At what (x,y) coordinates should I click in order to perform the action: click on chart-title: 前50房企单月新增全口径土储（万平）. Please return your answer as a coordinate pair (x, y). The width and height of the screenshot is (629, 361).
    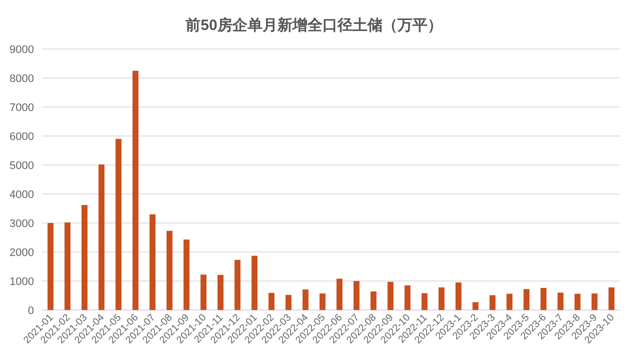
    Looking at the image, I should click on (313, 25).